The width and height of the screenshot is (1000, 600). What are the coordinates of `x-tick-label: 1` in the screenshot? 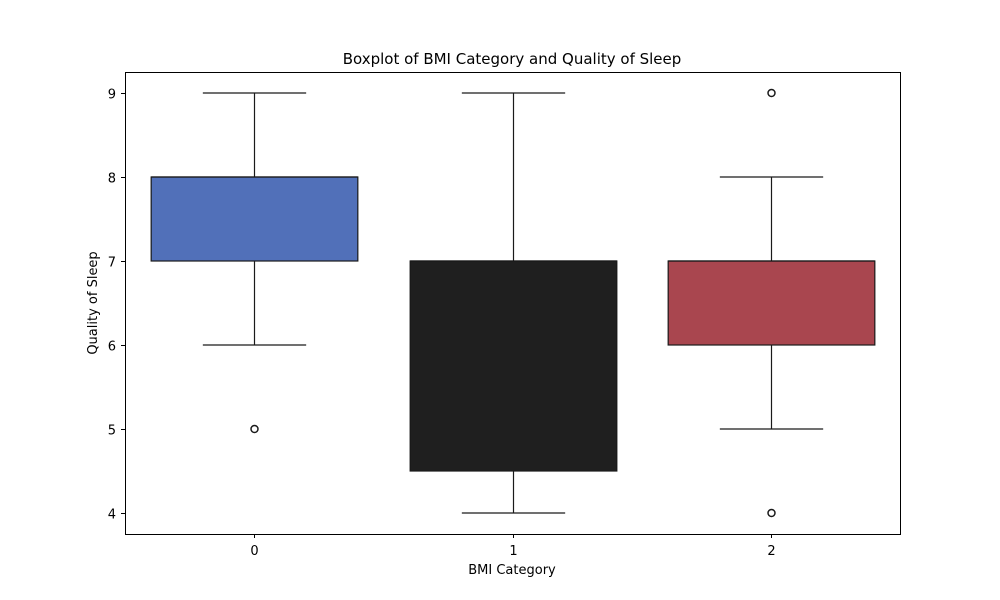 It's located at (513, 551).